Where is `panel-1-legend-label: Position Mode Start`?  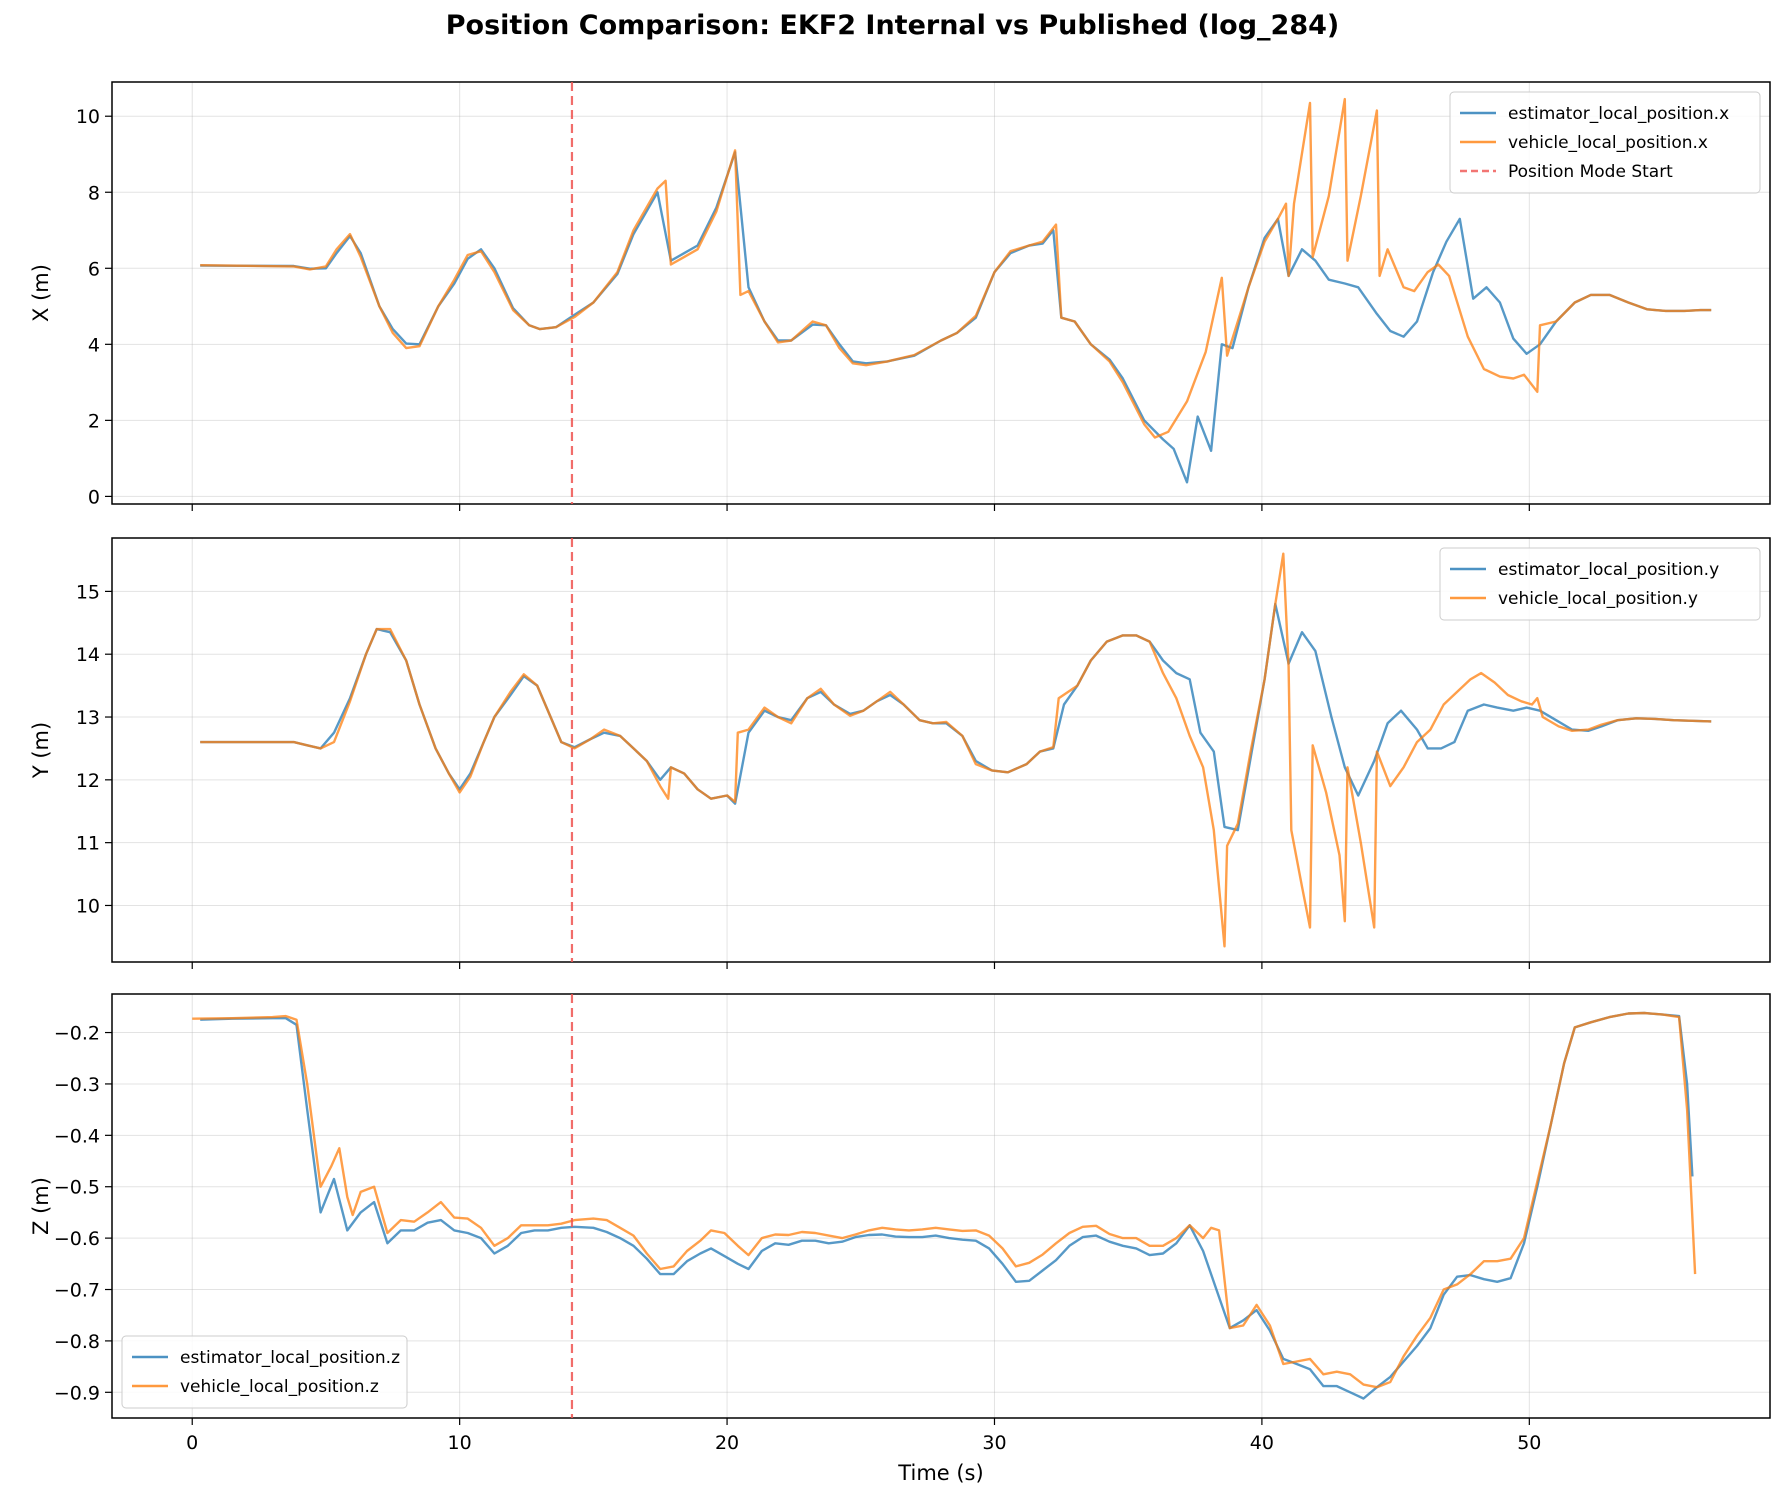
panel-1-legend-label: Position Mode Start is located at coordinates (1590, 172).